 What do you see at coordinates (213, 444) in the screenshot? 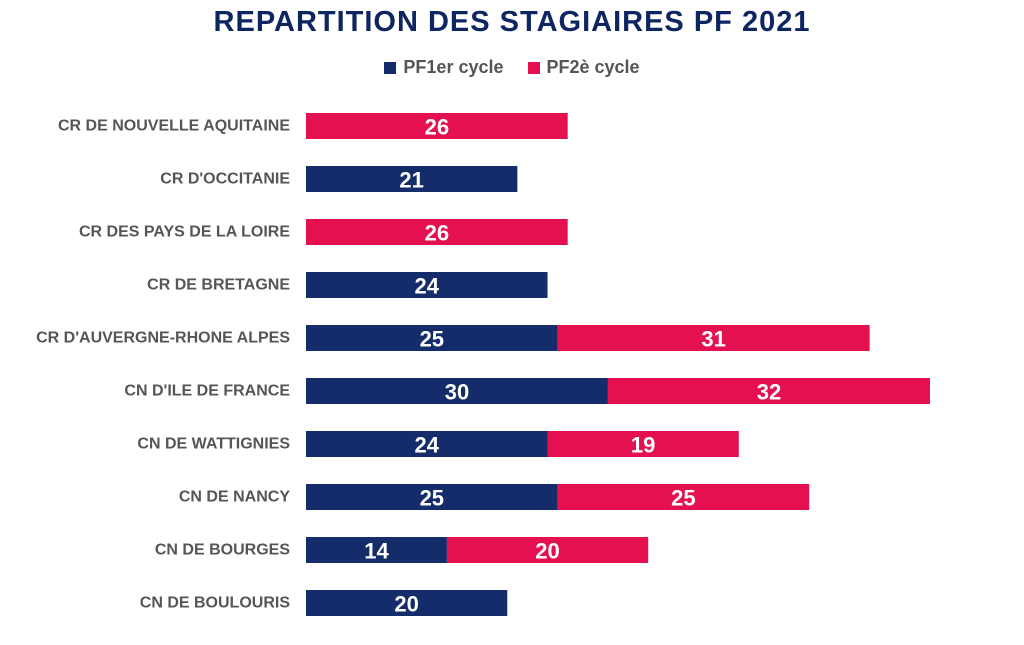
I see `category-label-cn-de-wattignies: CN DE WATTIGNIES` at bounding box center [213, 444].